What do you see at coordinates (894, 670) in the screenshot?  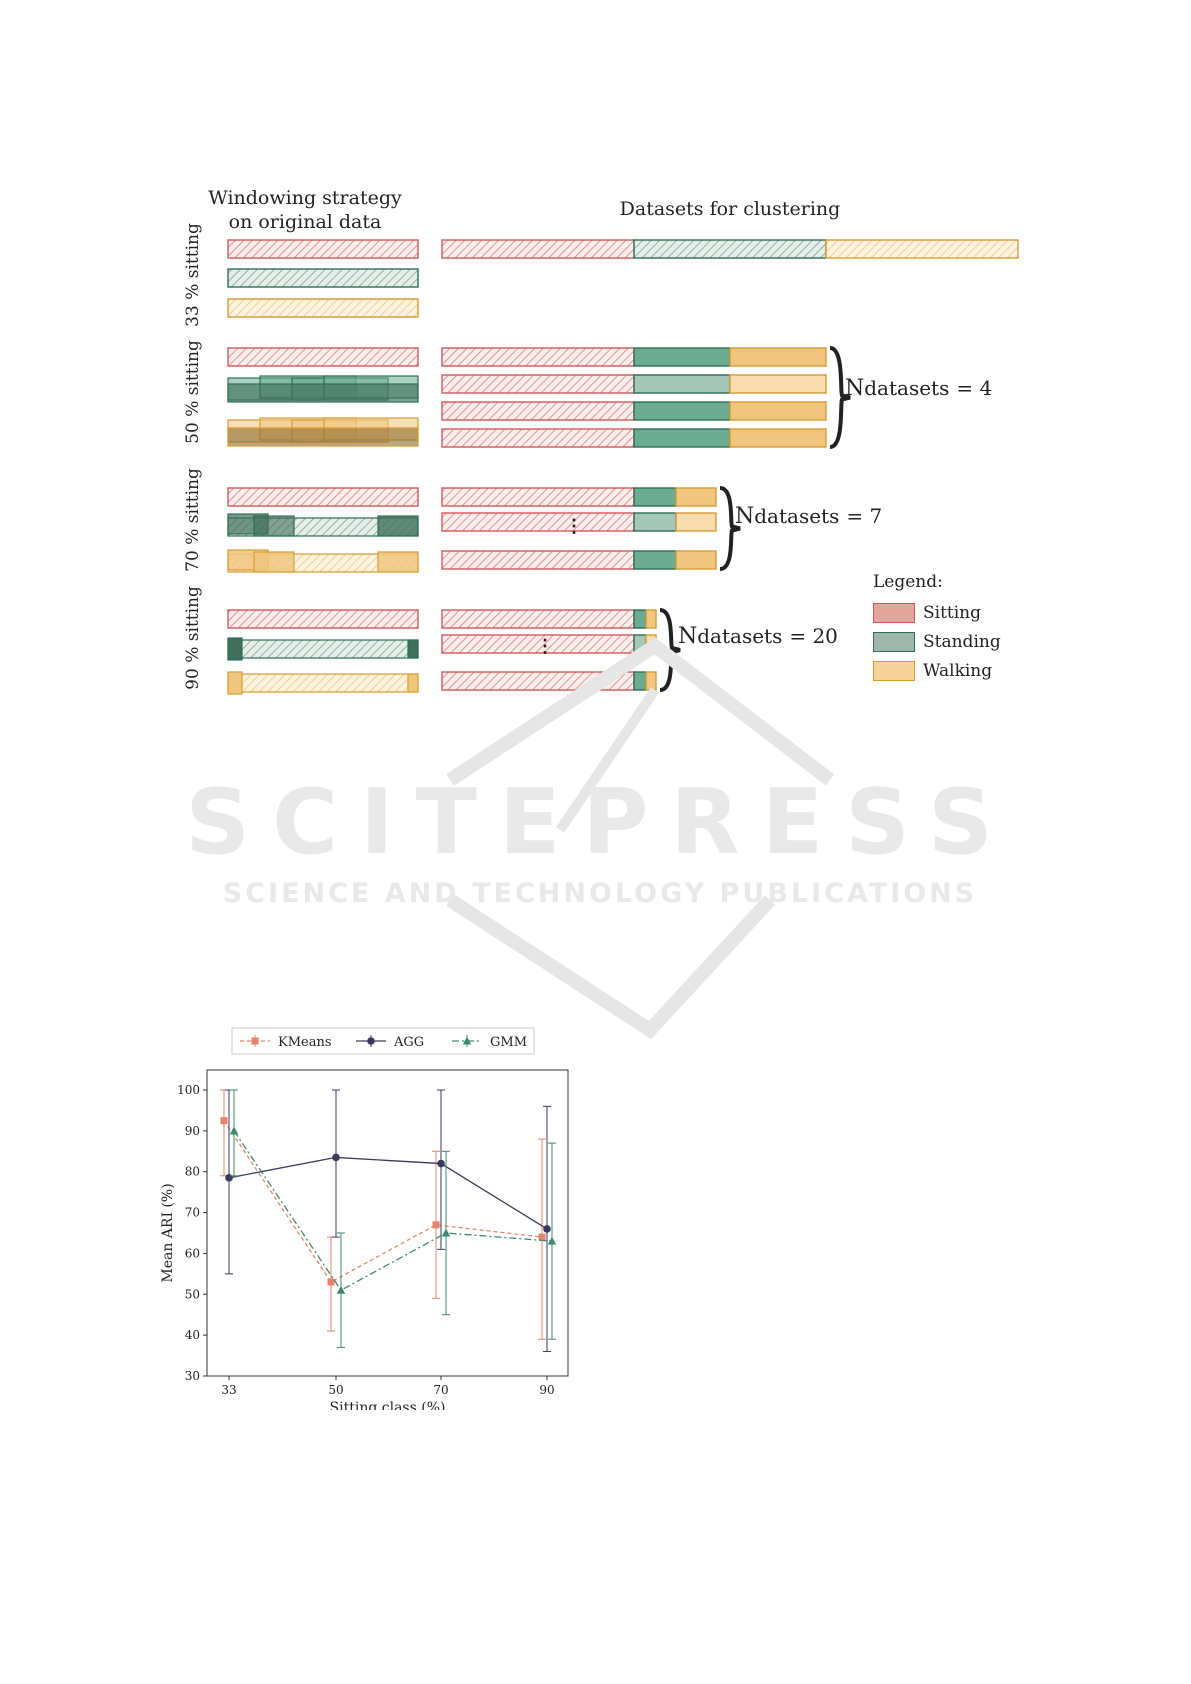 I see `legend-swatch-walking` at bounding box center [894, 670].